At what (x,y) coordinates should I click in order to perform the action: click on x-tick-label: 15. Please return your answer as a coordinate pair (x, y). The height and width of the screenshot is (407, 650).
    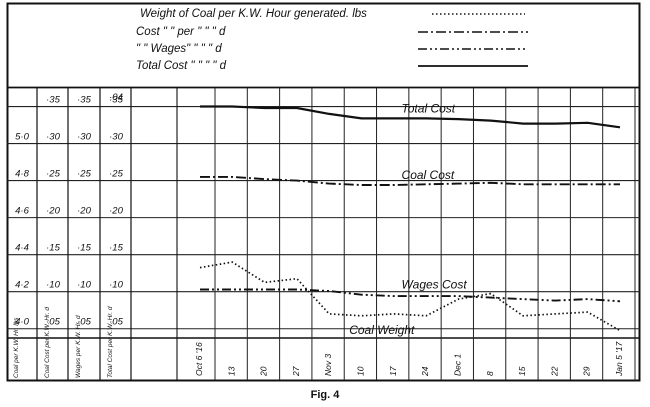
    Looking at the image, I should click on (522, 371).